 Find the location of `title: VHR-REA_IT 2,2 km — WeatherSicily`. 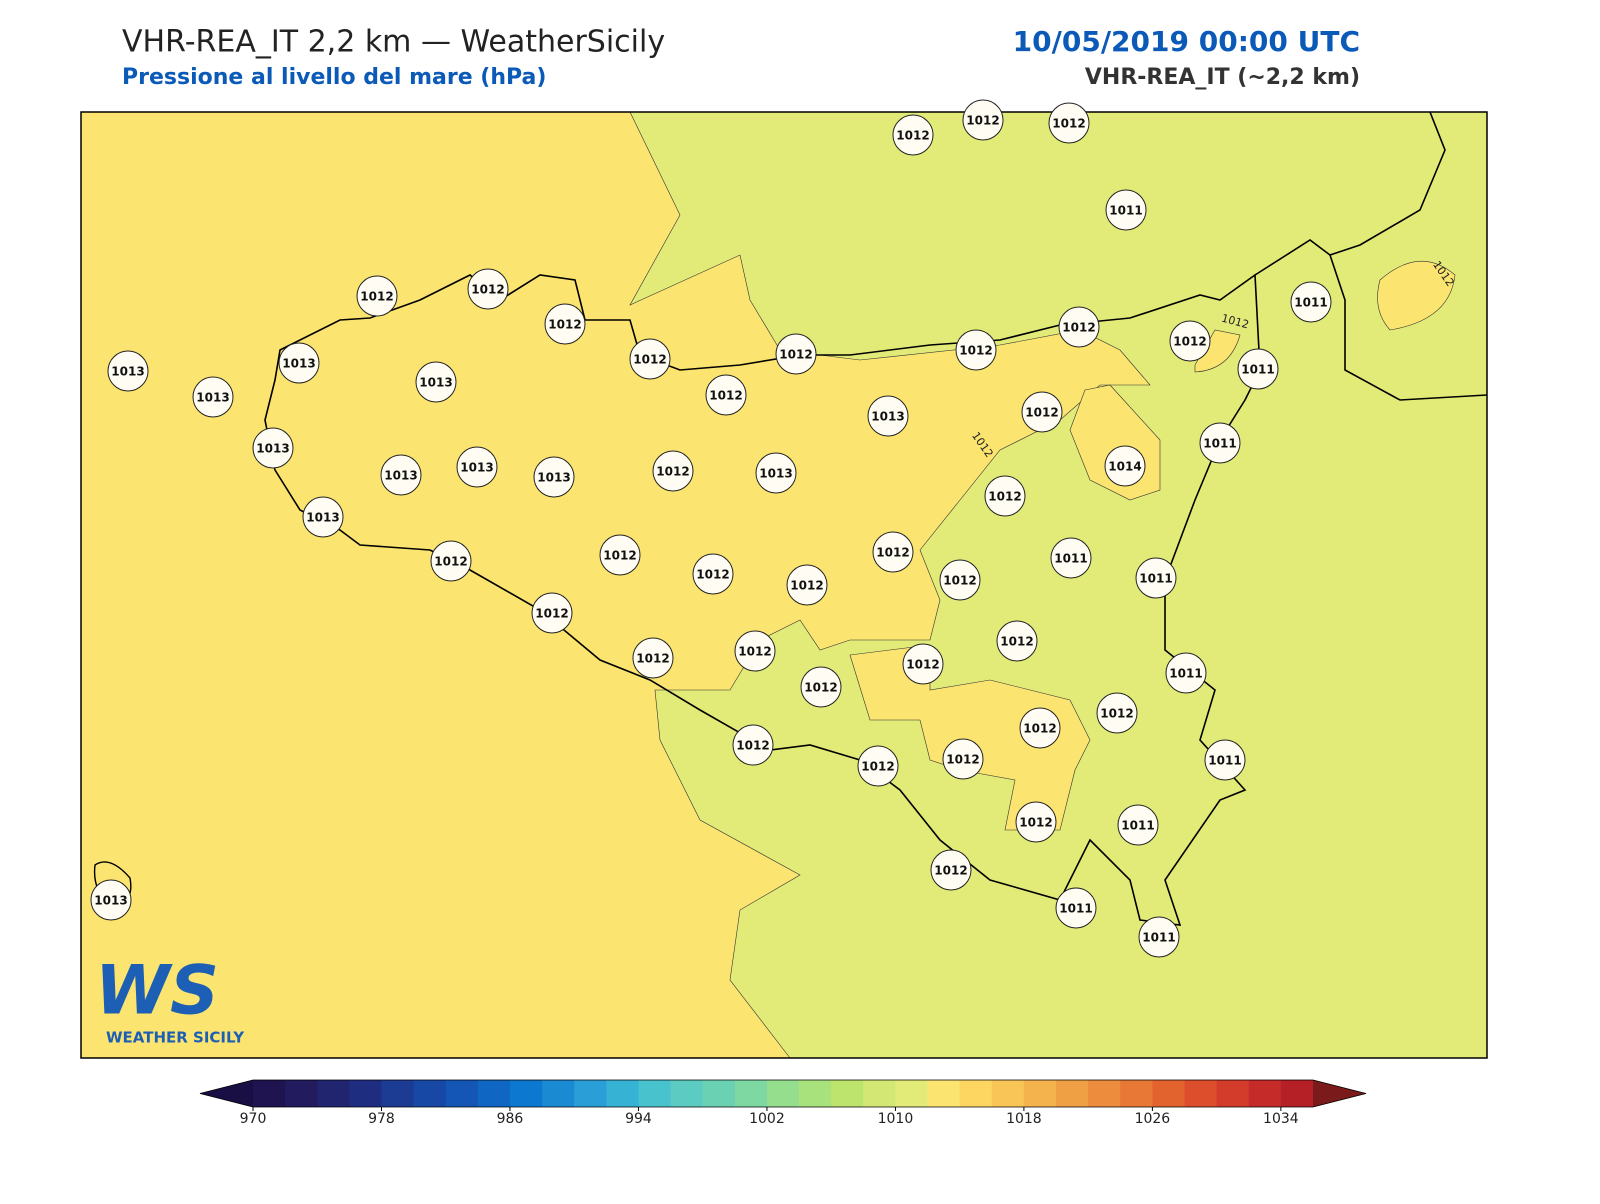

title: VHR-REA_IT 2,2 km — WeatherSicily is located at coordinates (393, 42).